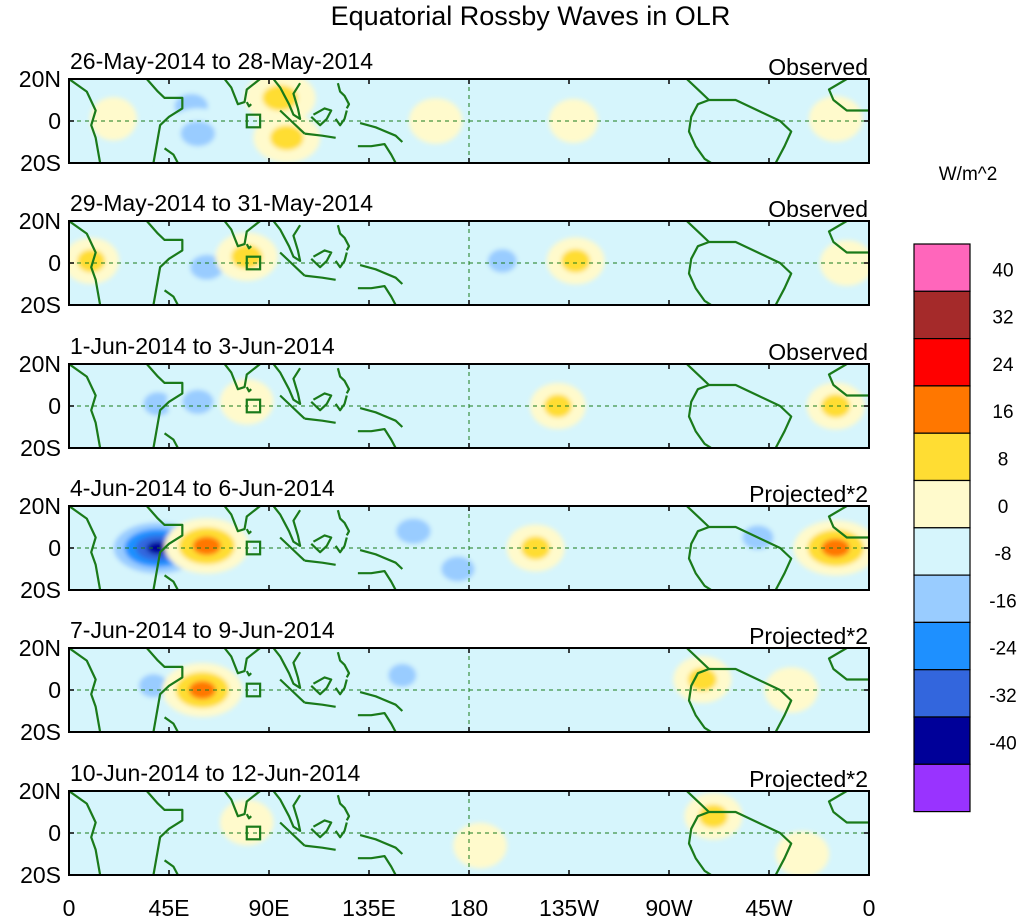 The height and width of the screenshot is (922, 1021). What do you see at coordinates (1002, 270) in the screenshot?
I see `colorbar-tick-label: 40` at bounding box center [1002, 270].